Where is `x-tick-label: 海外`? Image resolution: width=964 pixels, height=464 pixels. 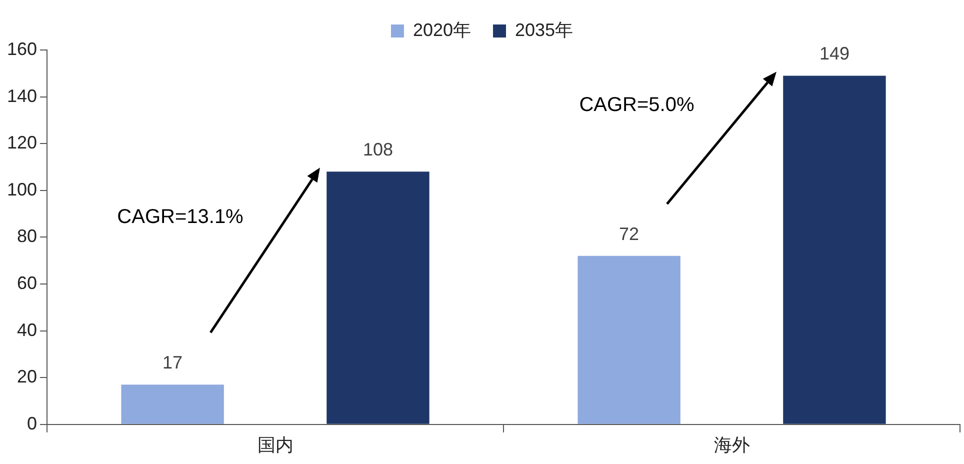 x-tick-label: 海外 is located at coordinates (732, 445).